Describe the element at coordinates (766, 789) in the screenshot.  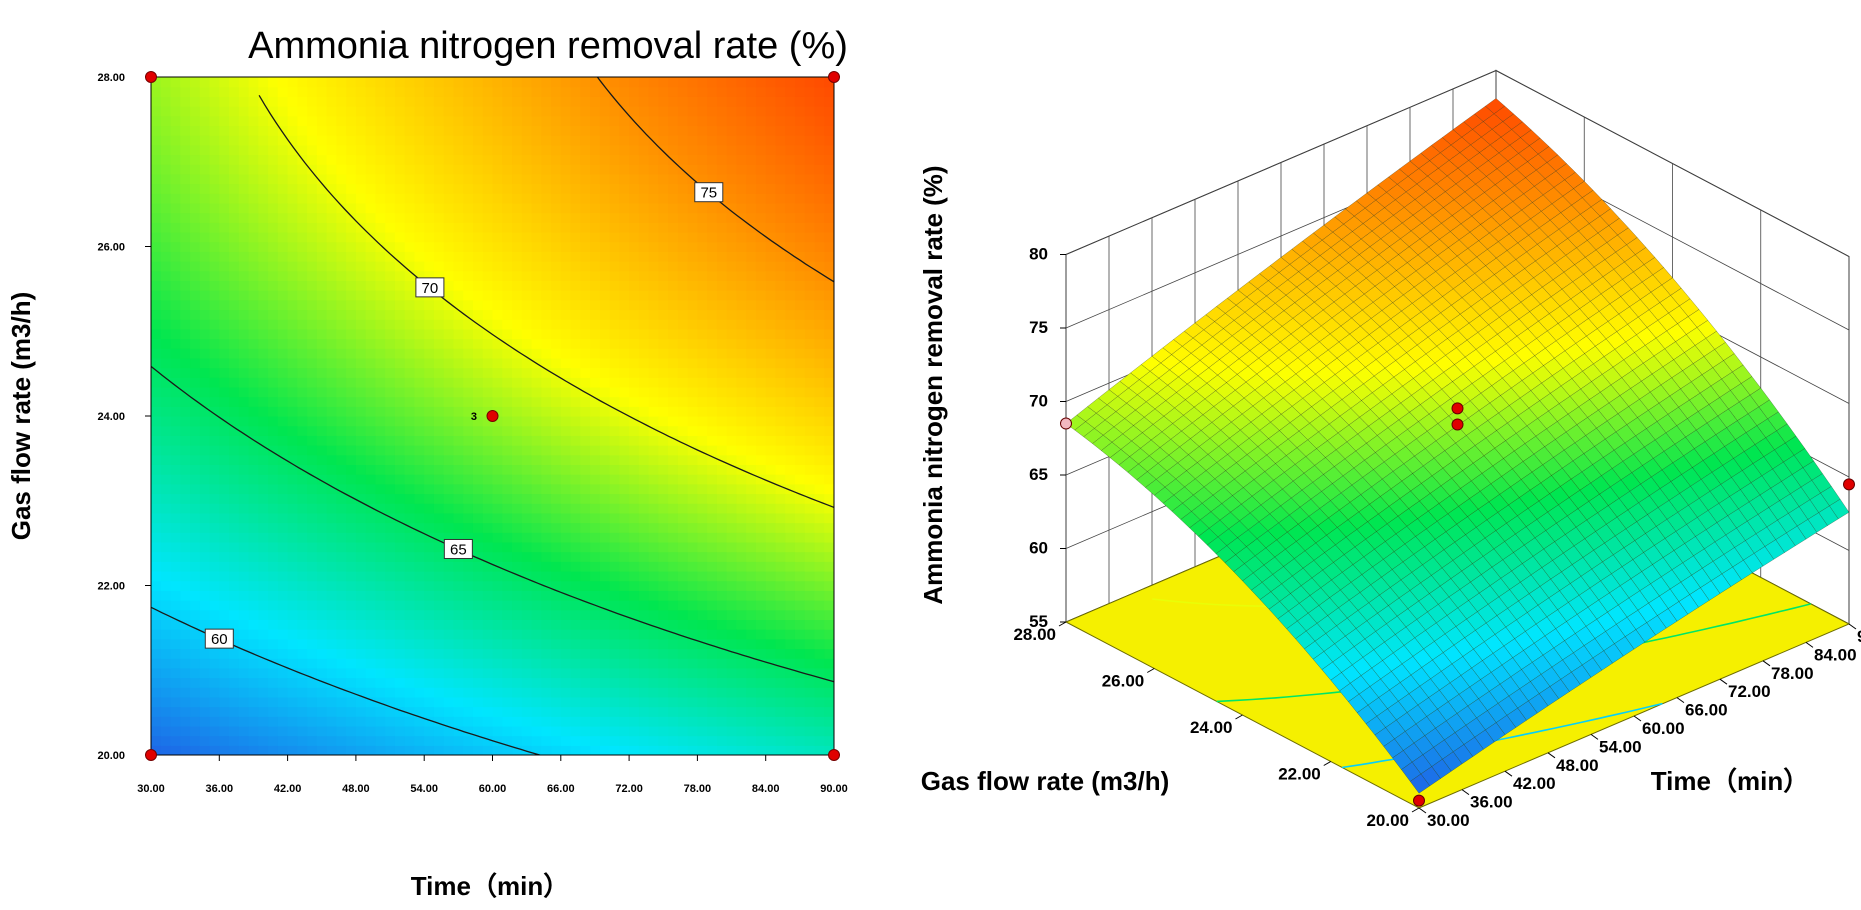
I see `x-tick-label: 84.00` at that location.